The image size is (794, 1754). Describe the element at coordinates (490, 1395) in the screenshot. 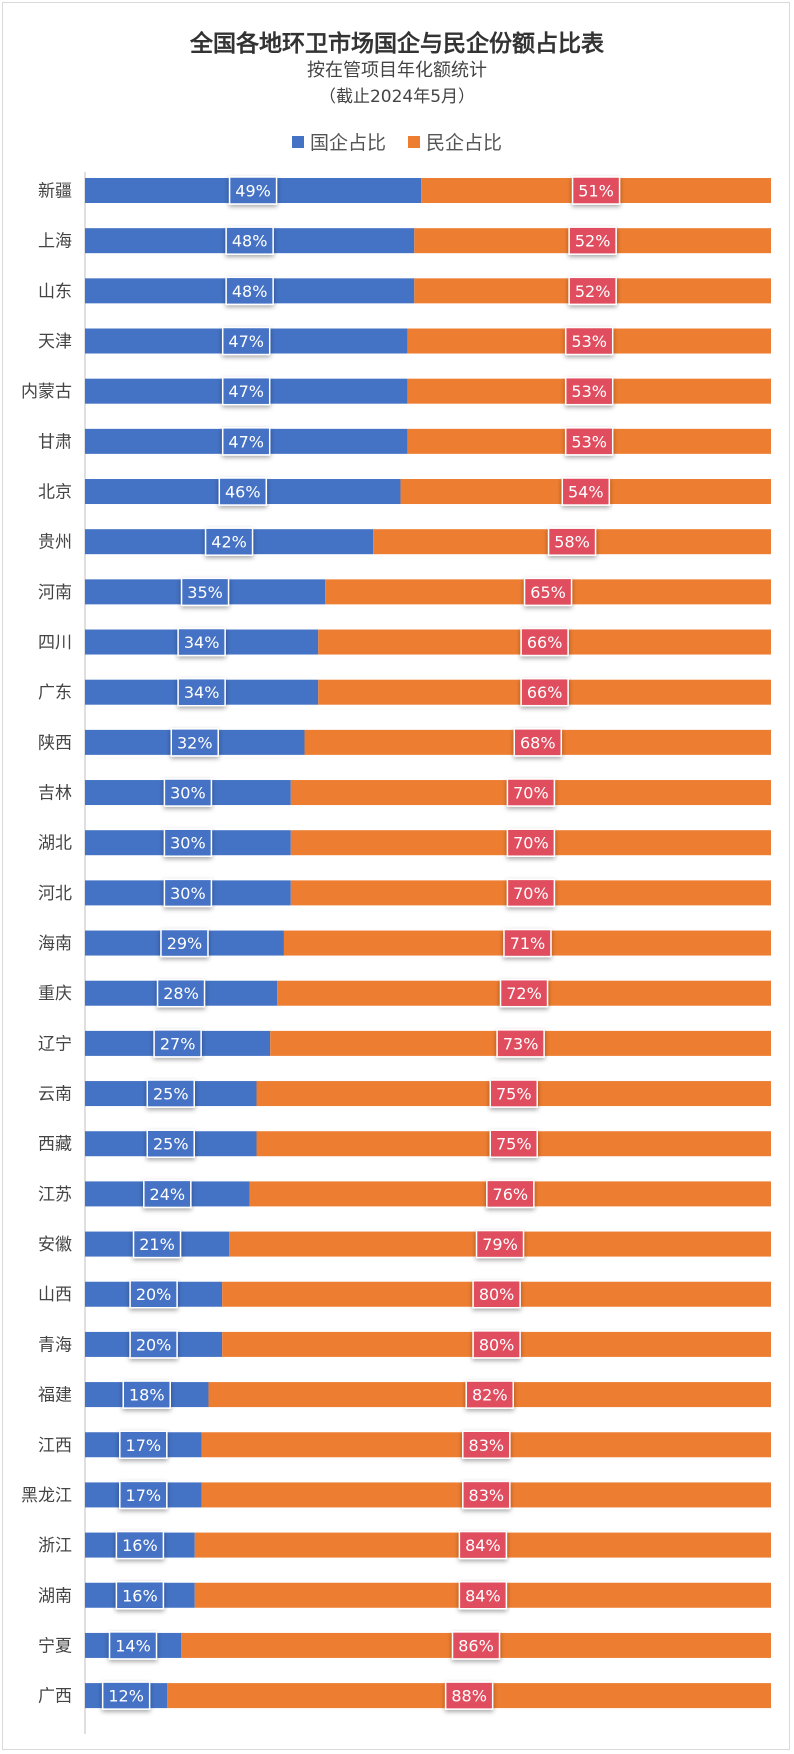

I see `data-label-private: 82%` at that location.